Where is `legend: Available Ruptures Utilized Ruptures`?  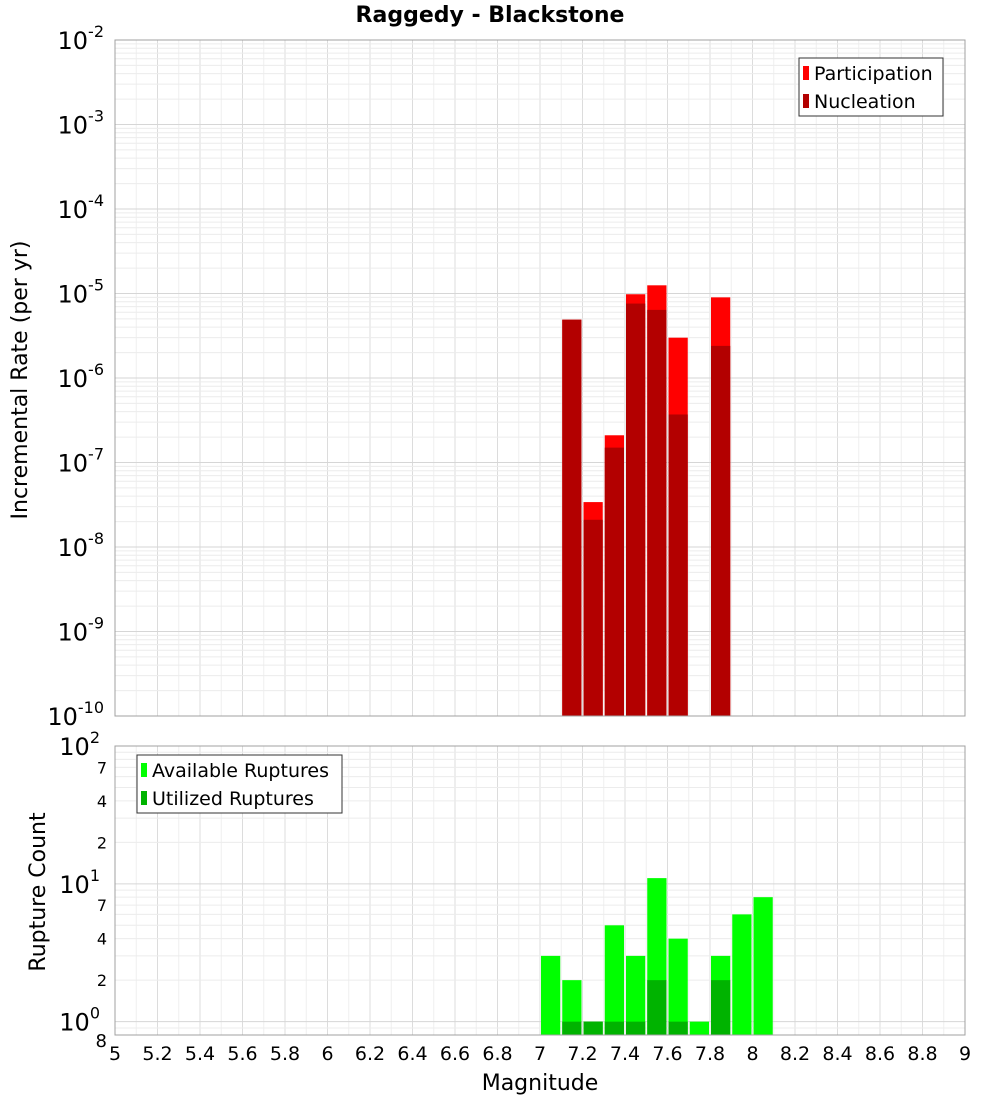
legend: Available Ruptures Utilized Ruptures is located at coordinates (239, 784).